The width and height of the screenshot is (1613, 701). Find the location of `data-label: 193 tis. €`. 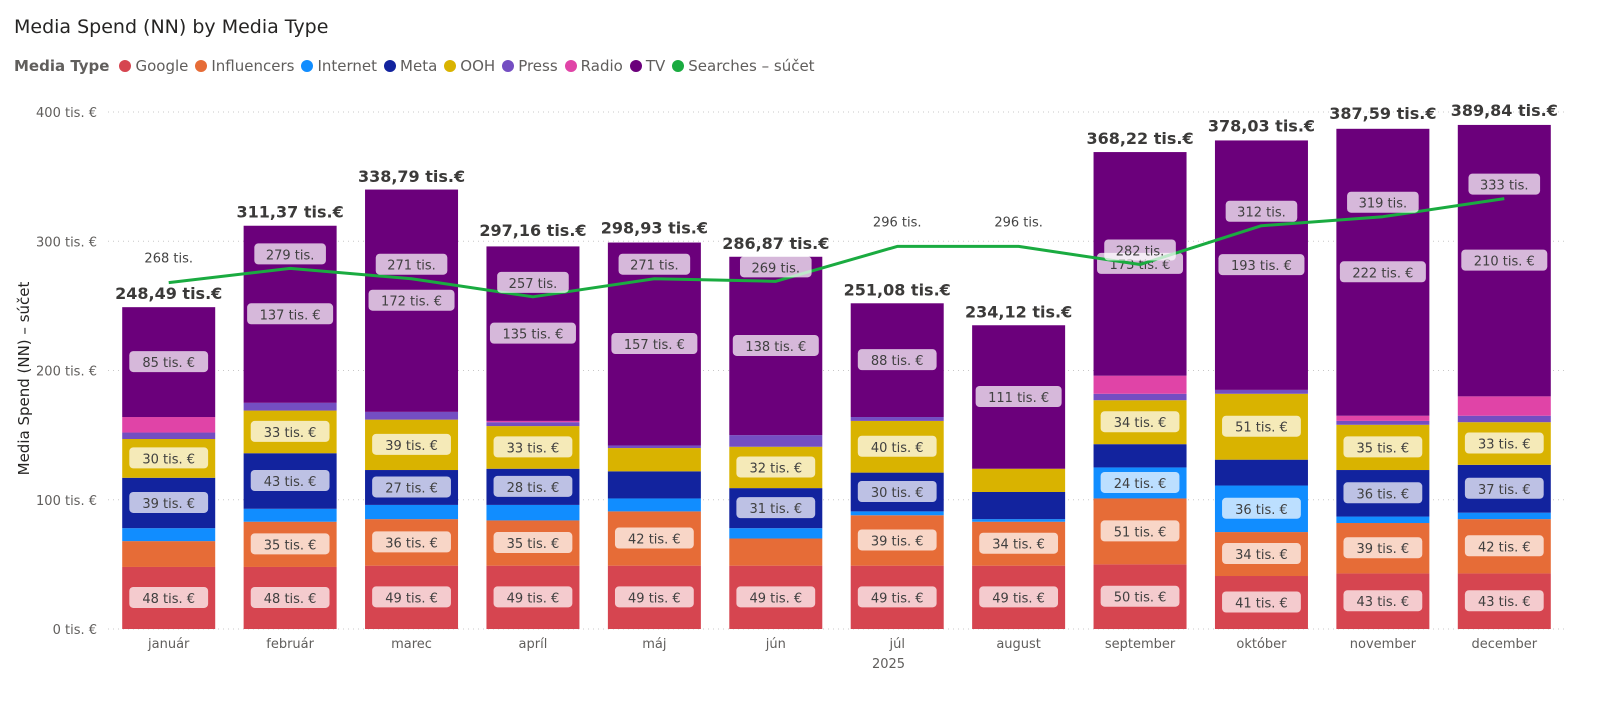

data-label: 193 tis. € is located at coordinates (1261, 266).